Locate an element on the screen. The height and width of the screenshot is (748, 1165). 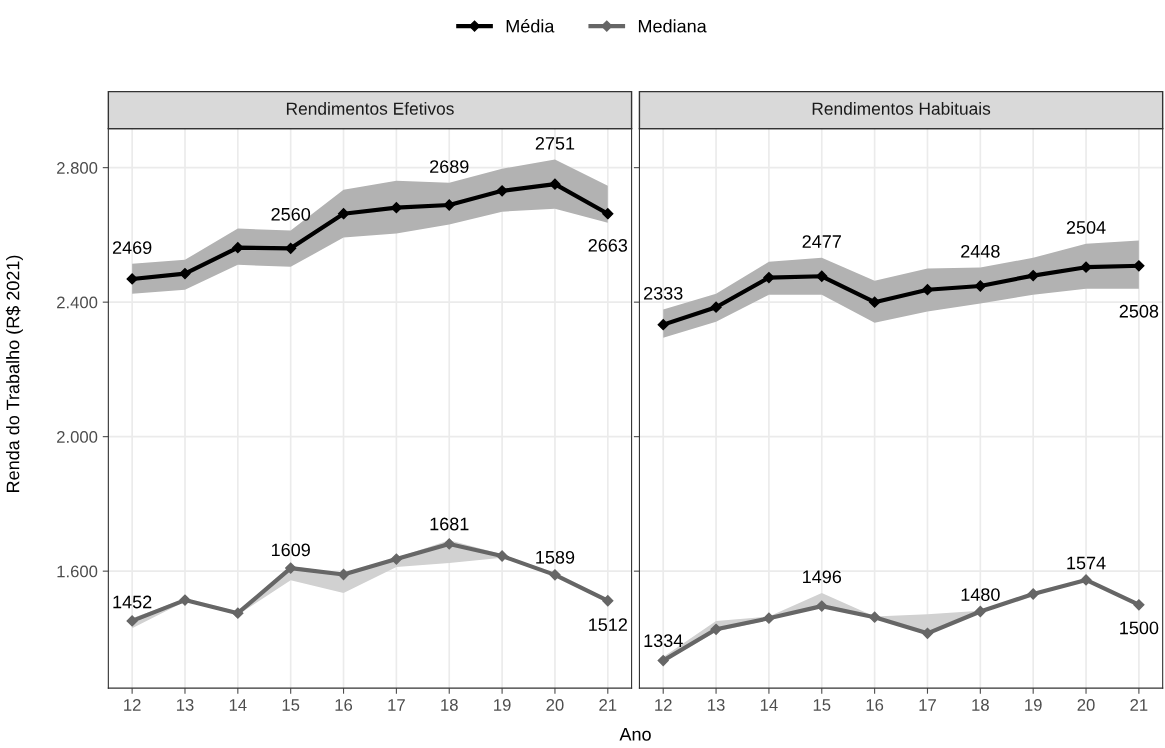
data-label: 1574 is located at coordinates (1086, 563).